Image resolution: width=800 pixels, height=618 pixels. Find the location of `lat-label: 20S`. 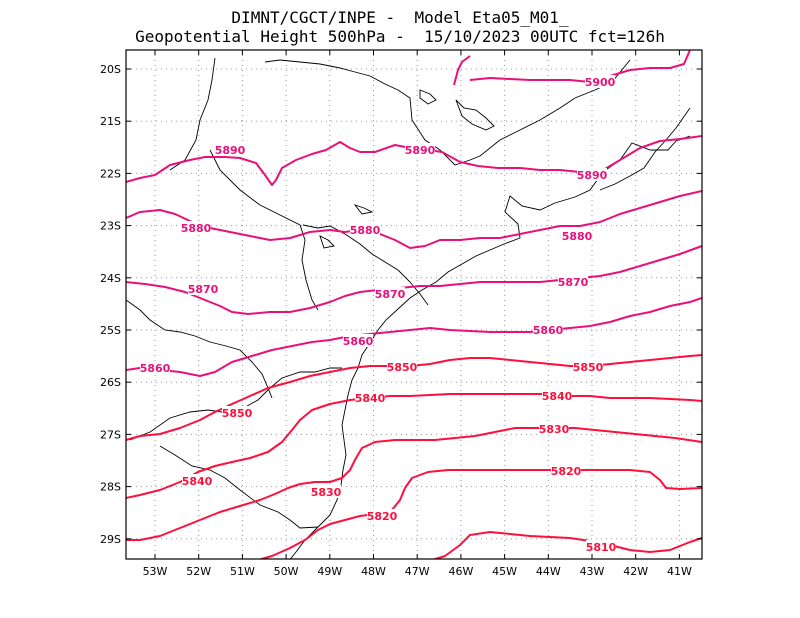

lat-label: 20S is located at coordinates (110, 69).